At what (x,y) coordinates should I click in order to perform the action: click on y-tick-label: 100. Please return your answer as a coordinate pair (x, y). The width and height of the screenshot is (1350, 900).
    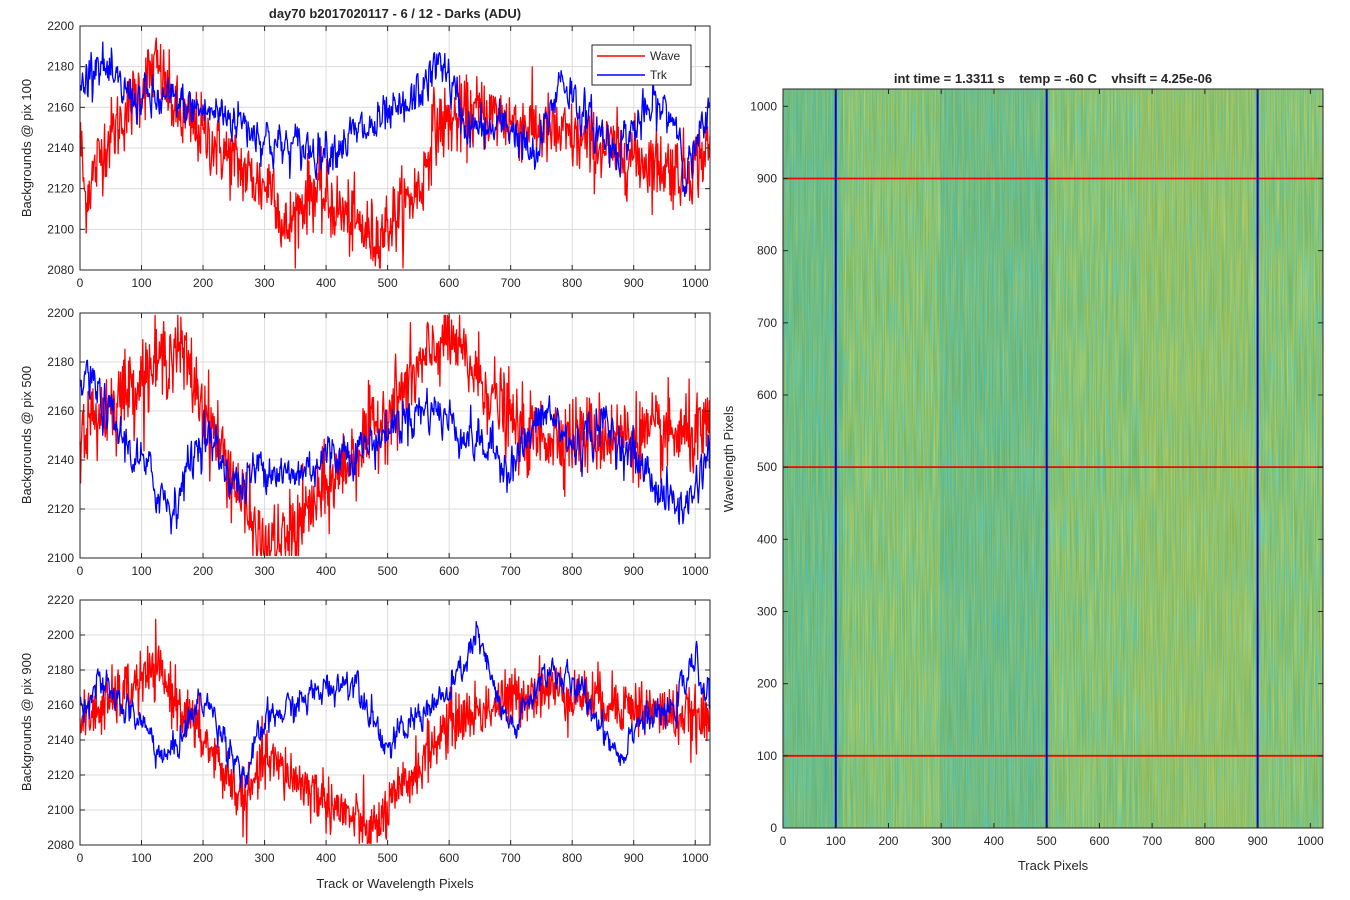
    Looking at the image, I should click on (767, 756).